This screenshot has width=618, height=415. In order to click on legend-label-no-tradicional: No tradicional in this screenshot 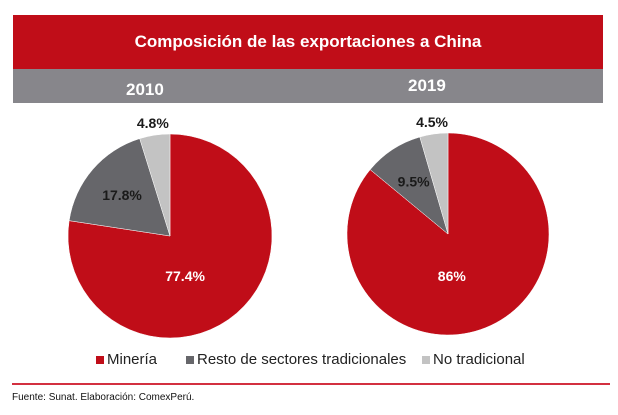, I will do `click(479, 359)`.